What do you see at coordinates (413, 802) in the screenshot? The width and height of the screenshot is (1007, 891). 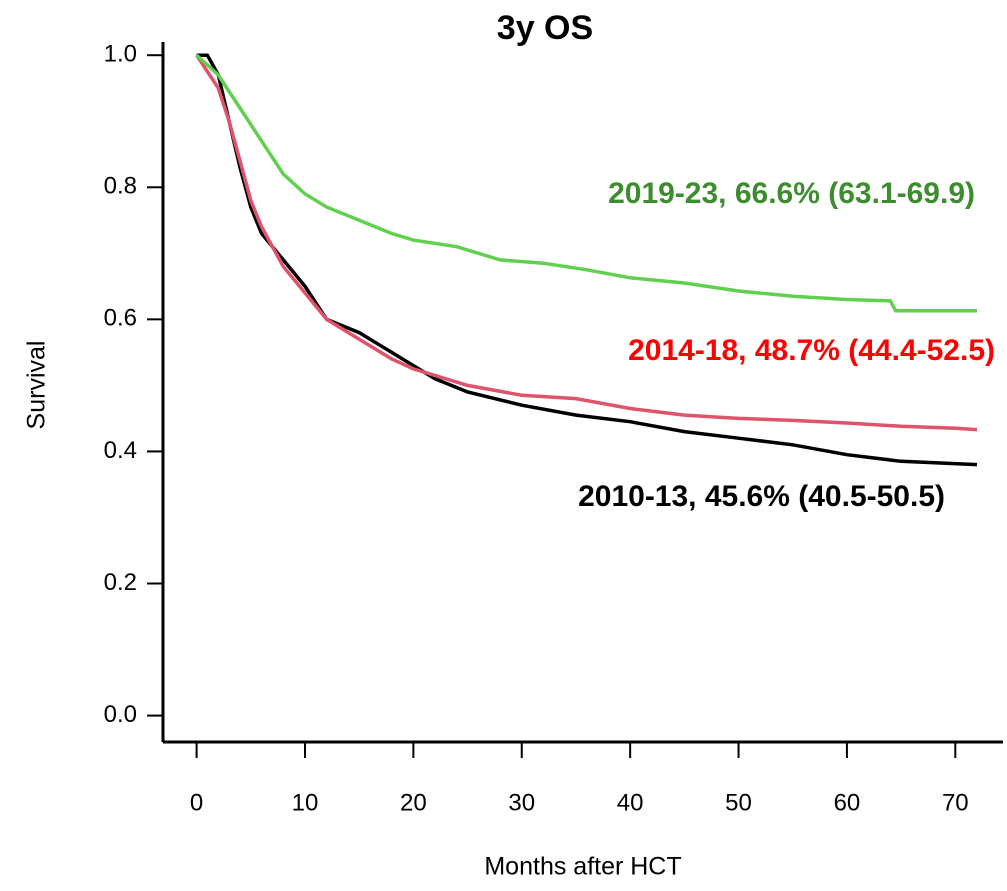 I see `x-tick-label: 20` at bounding box center [413, 802].